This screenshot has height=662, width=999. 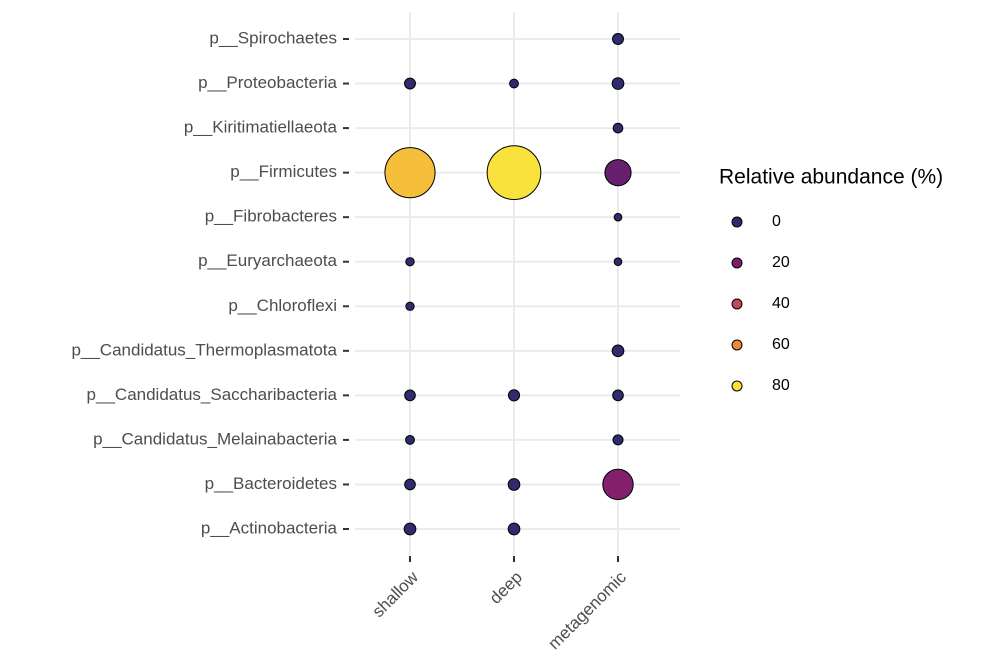 What do you see at coordinates (271, 216) in the screenshot?
I see `y-tick-label: p__Fibrobacteres` at bounding box center [271, 216].